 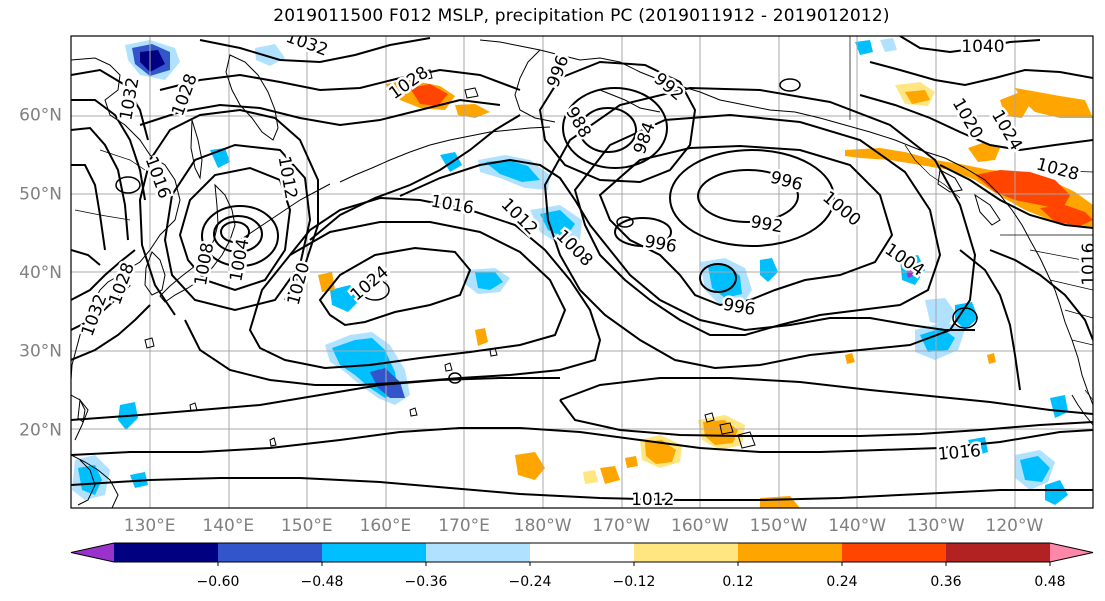 What do you see at coordinates (40, 430) in the screenshot?
I see `lat-tick-label: 20°N` at bounding box center [40, 430].